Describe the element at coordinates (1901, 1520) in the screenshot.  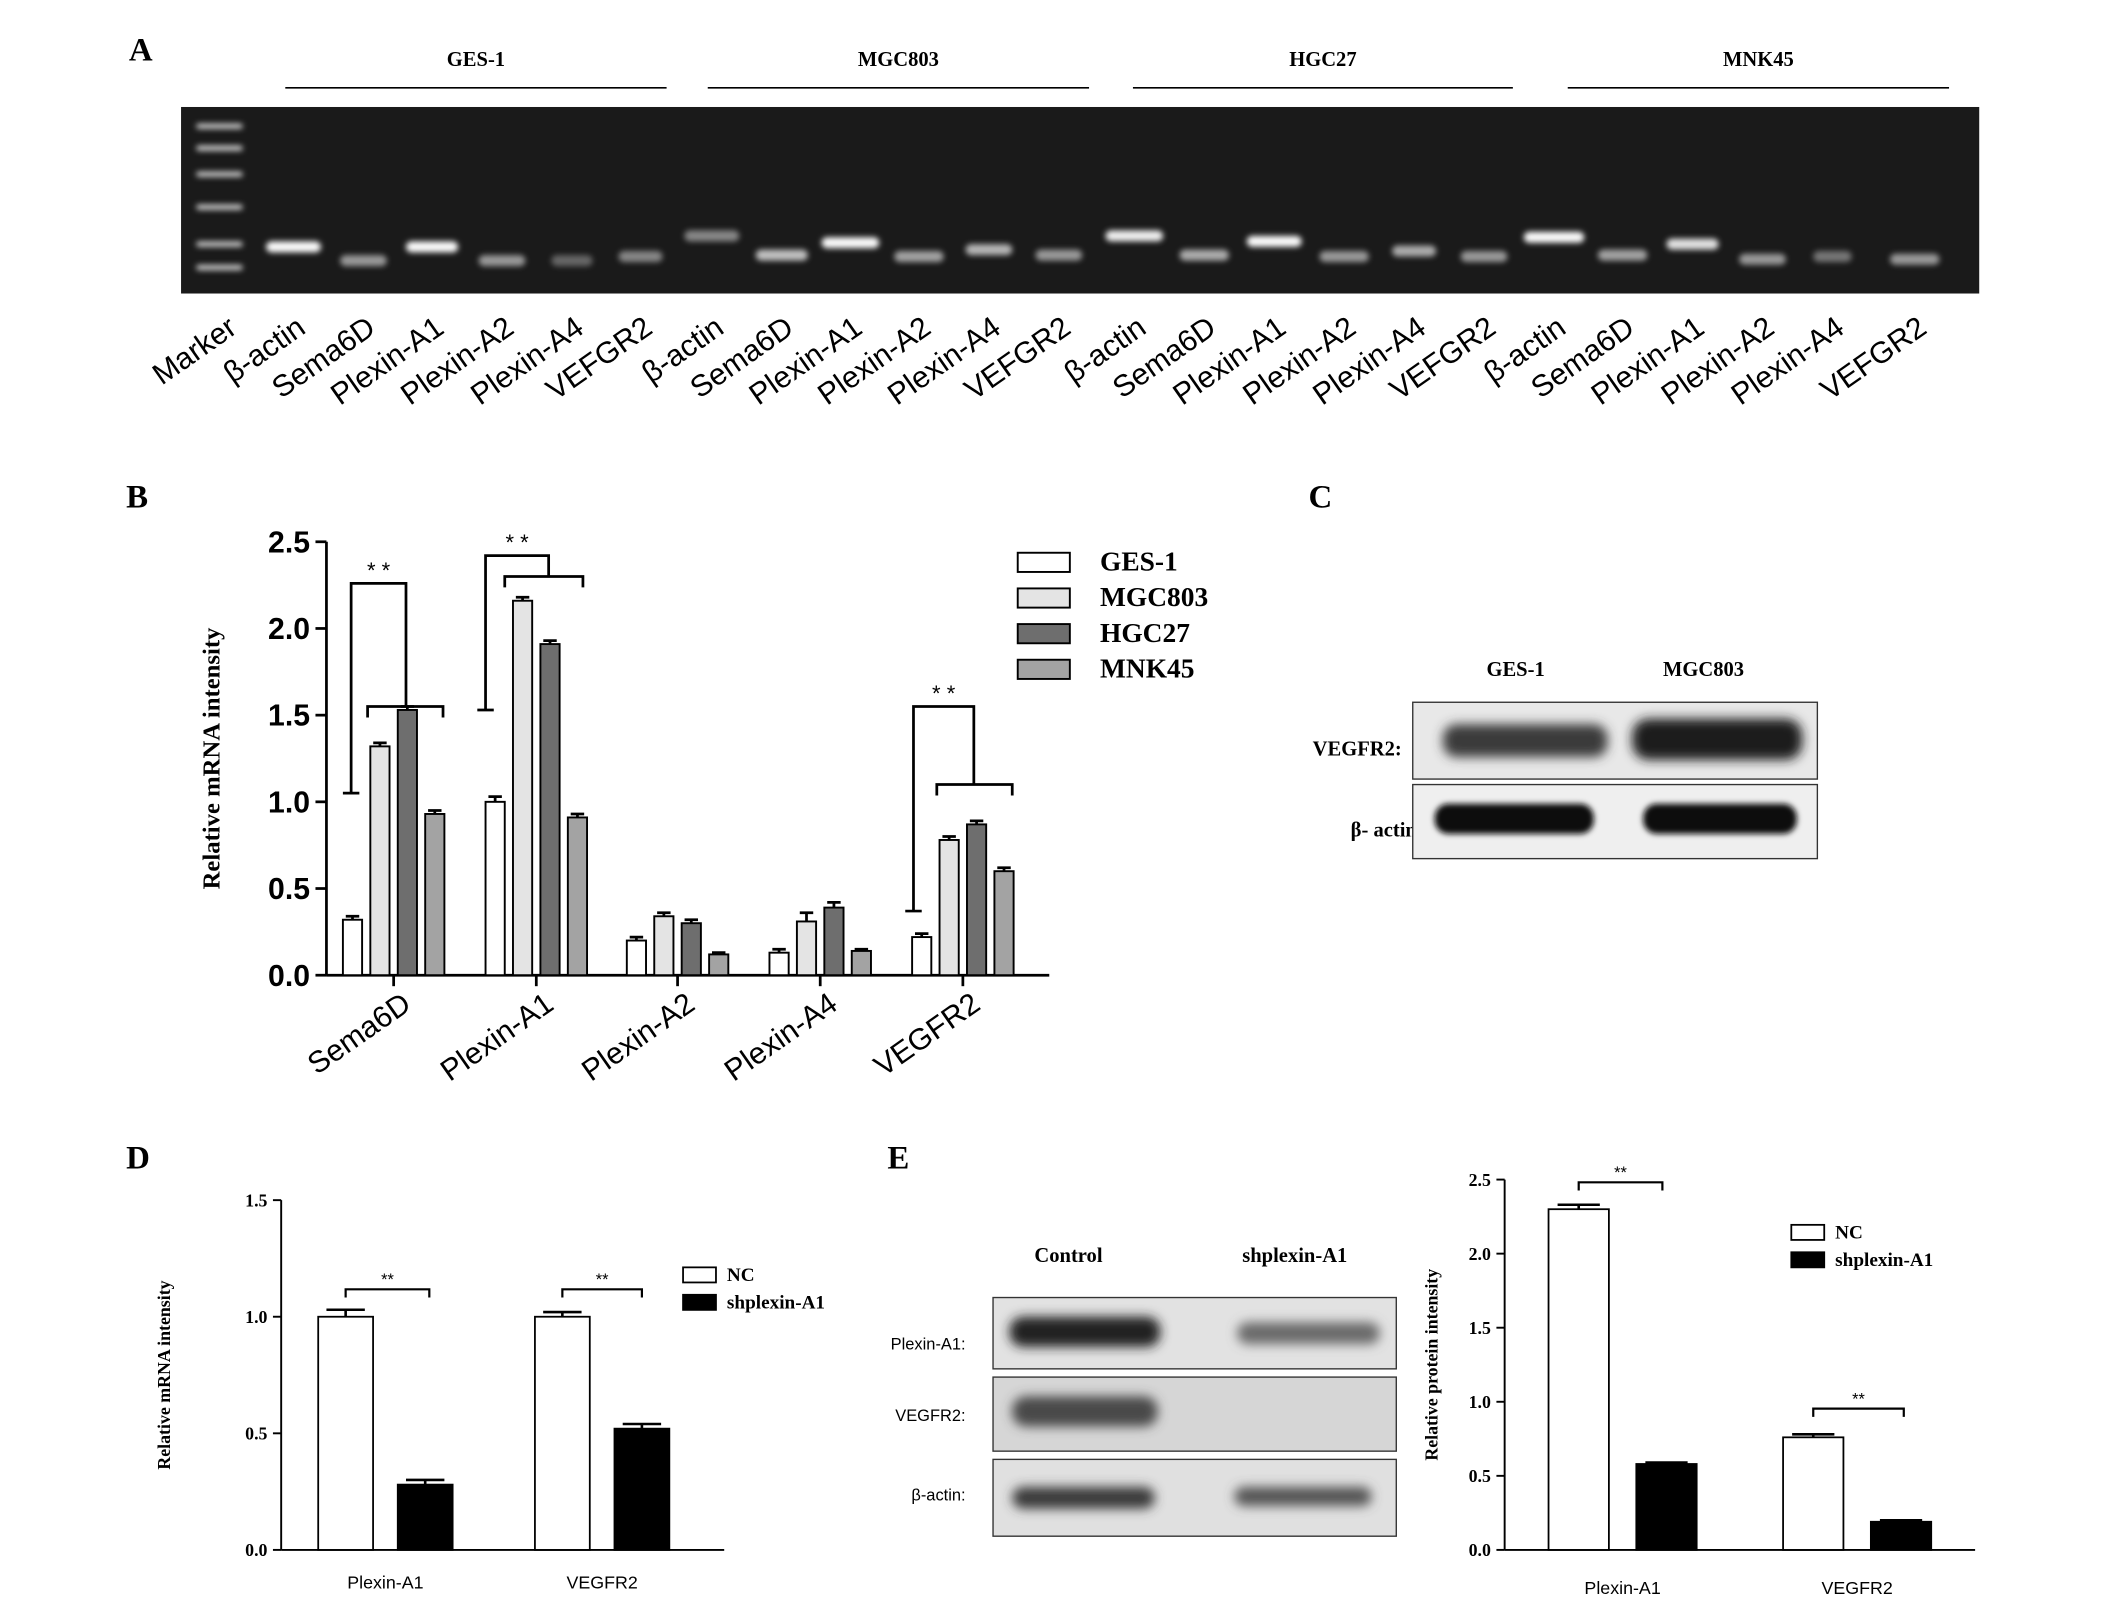
I see `error-bar-vegfr2-shplexin-a1` at that location.